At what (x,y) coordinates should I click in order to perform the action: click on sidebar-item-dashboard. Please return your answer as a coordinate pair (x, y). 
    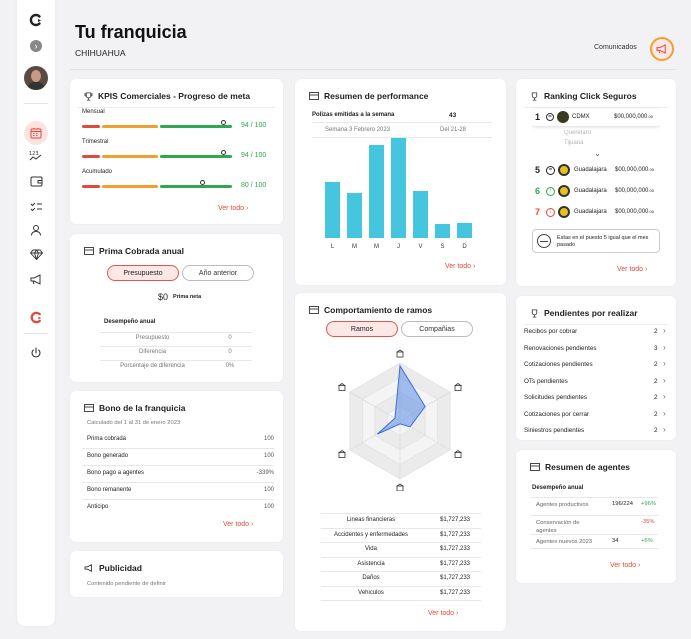
    Looking at the image, I should click on (36, 133).